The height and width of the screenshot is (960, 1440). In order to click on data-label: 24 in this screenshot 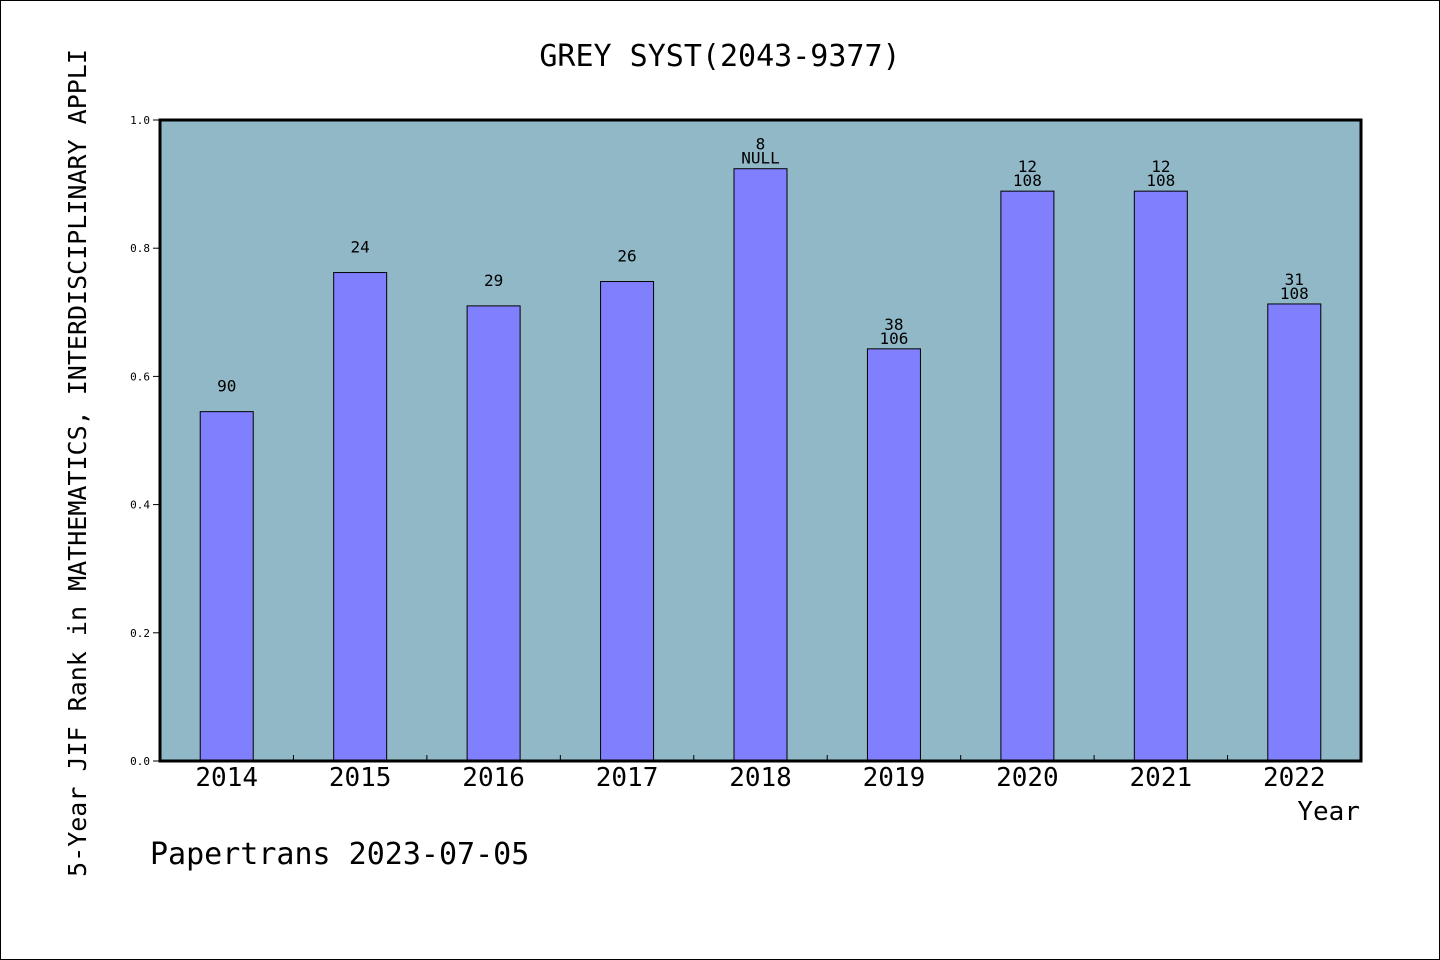, I will do `click(360, 247)`.